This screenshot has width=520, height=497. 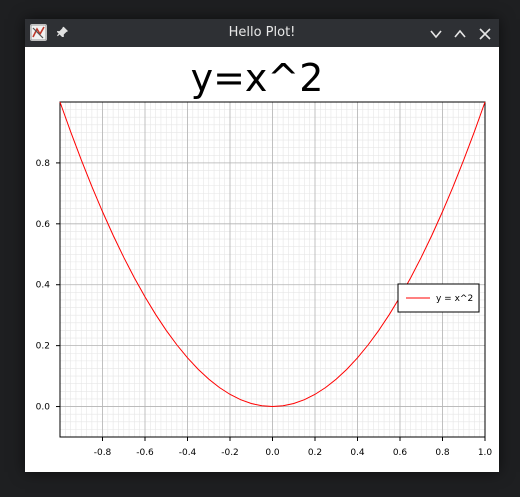 I want to click on y-tick-label: 0.2, so click(x=43, y=347).